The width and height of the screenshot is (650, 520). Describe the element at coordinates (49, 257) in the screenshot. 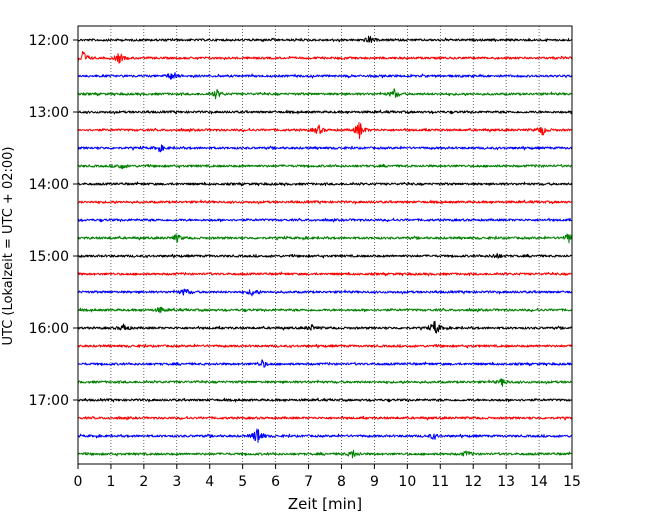

I see `y-tick-label: 15:00` at that location.